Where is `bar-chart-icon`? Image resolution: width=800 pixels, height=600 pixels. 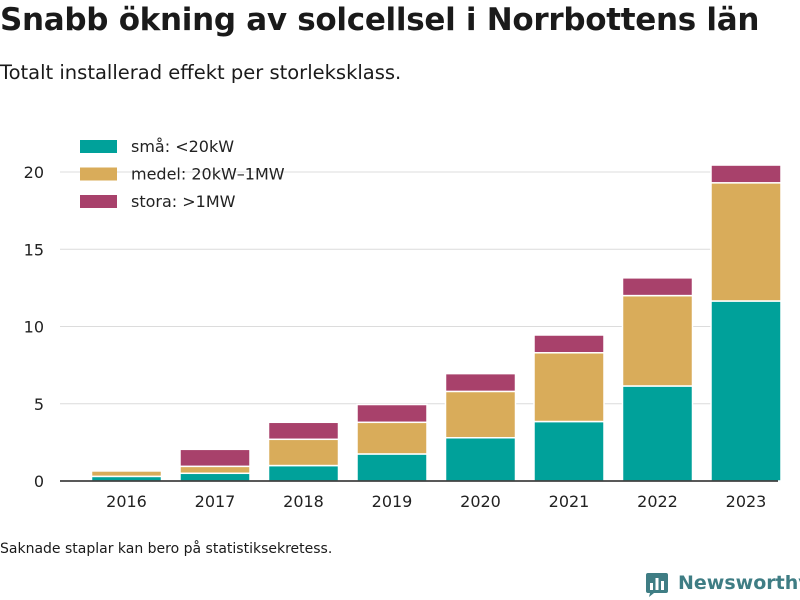 bar-chart-icon is located at coordinates (657, 585).